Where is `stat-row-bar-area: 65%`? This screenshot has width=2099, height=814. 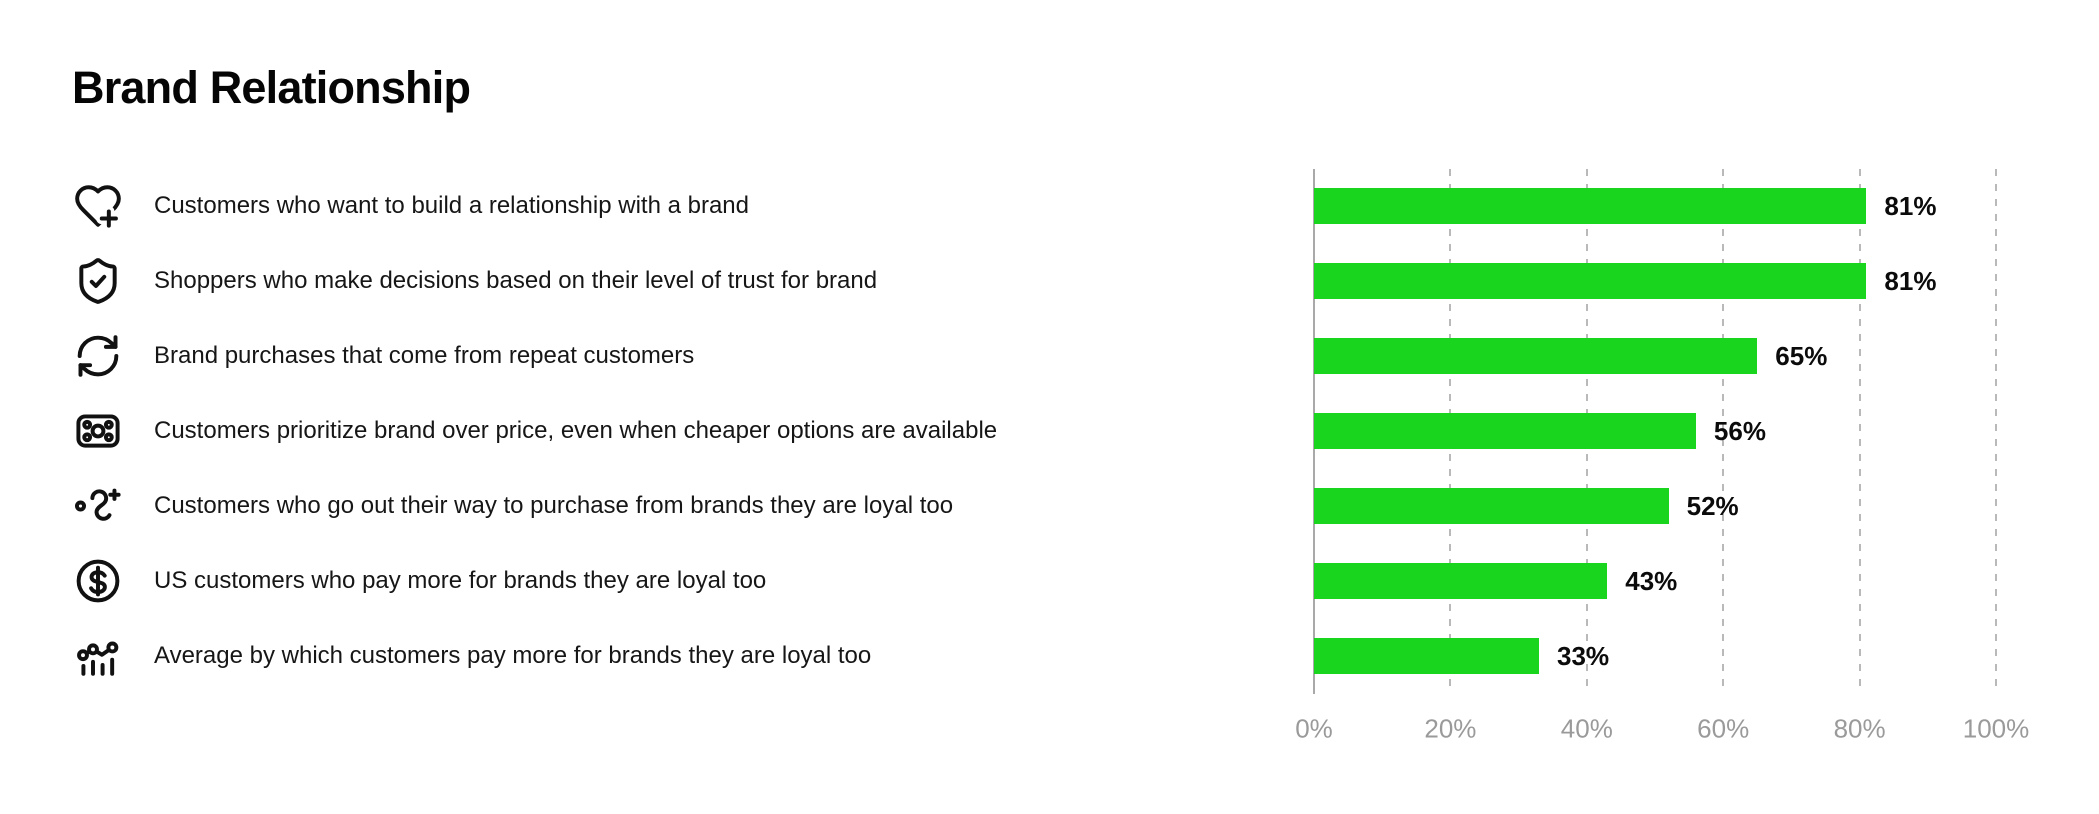 stat-row-bar-area: 65% is located at coordinates (1706, 356).